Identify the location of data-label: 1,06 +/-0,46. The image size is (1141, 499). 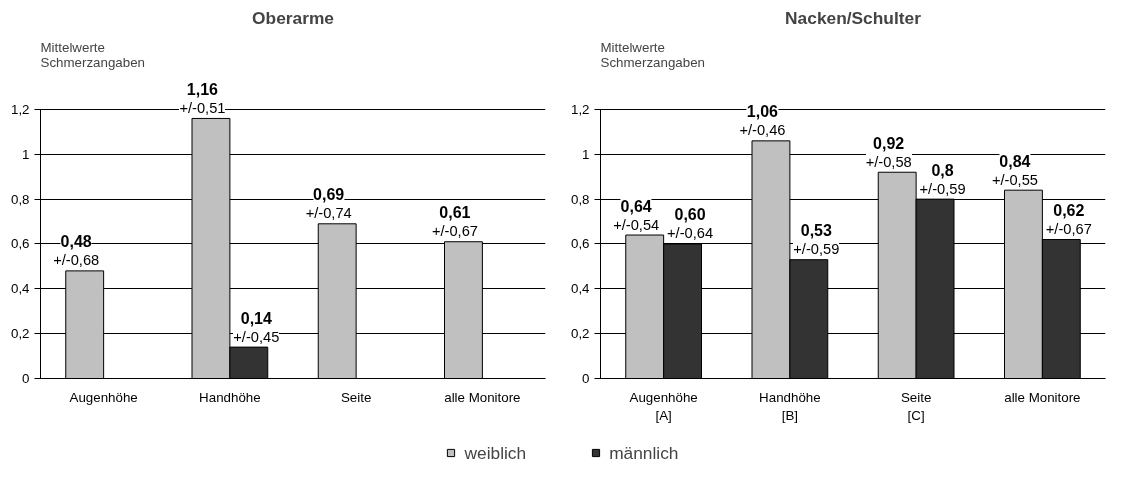
(762, 121).